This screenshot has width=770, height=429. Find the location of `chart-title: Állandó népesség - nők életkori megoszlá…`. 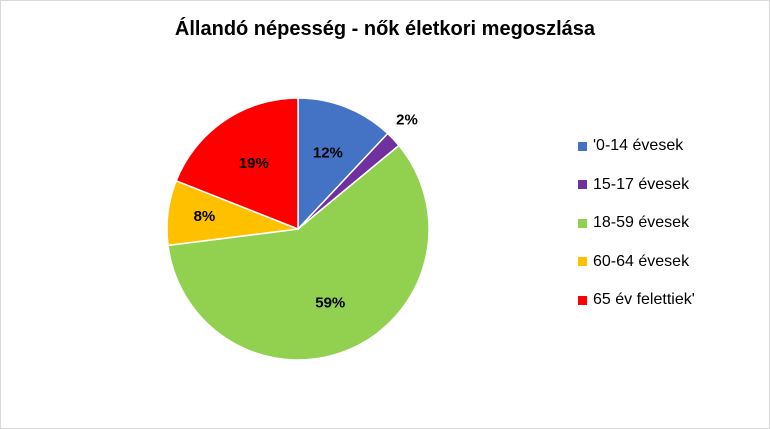

chart-title: Állandó népesség - nők életkori megoszlá… is located at coordinates (385, 29).